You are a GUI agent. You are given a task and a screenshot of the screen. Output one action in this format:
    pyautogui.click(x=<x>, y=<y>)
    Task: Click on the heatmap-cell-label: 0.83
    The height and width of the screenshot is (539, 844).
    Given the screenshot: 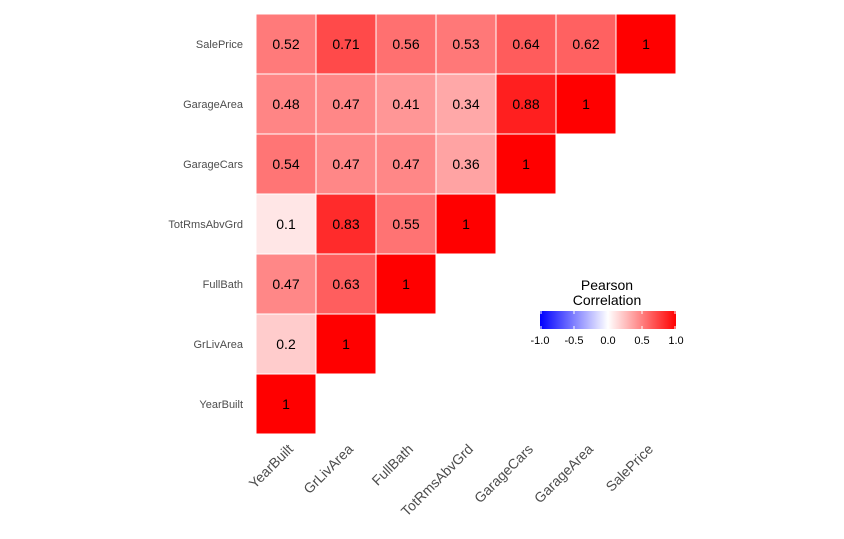 What is the action you would take?
    pyautogui.click(x=345, y=224)
    